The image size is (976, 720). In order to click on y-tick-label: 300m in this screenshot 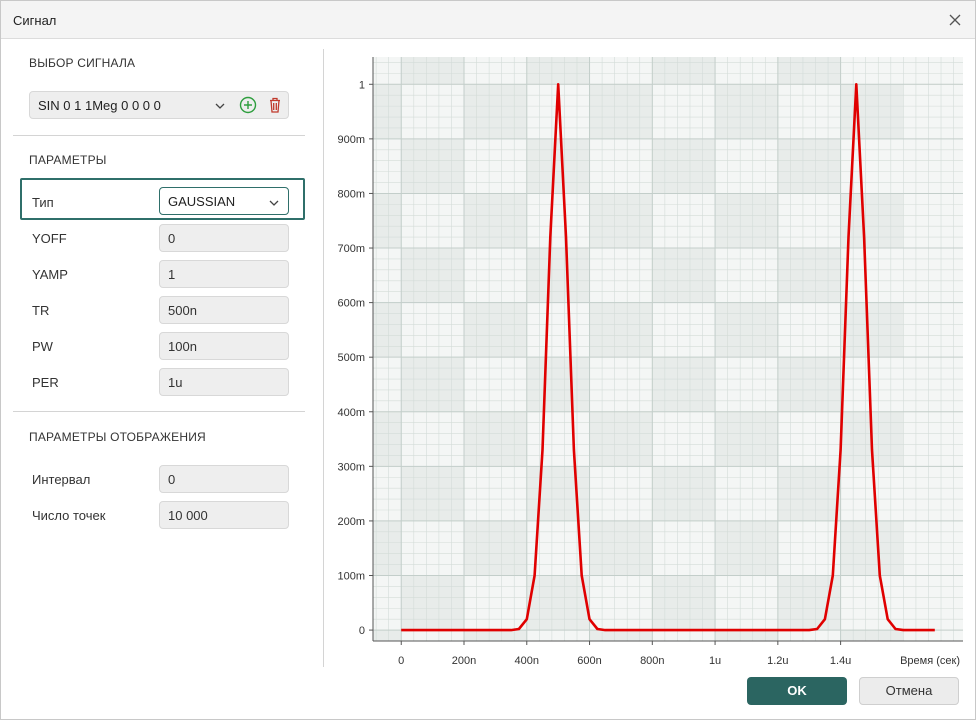, I will do `click(351, 467)`.